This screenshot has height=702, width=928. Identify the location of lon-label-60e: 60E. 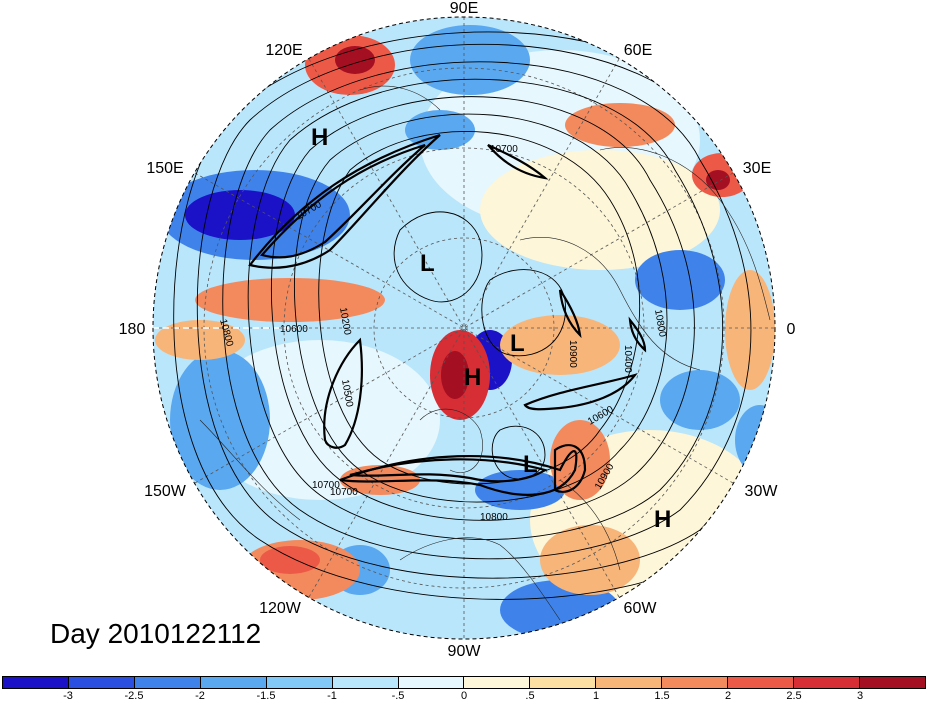
(638, 50).